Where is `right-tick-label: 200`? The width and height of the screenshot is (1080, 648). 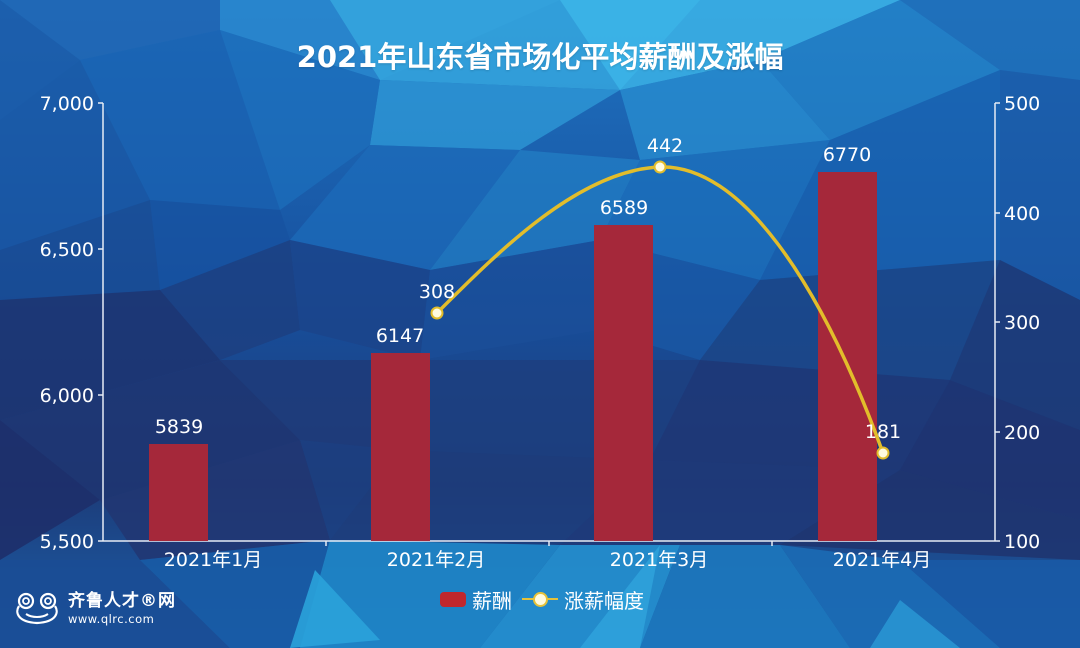
right-tick-label: 200 is located at coordinates (1022, 433).